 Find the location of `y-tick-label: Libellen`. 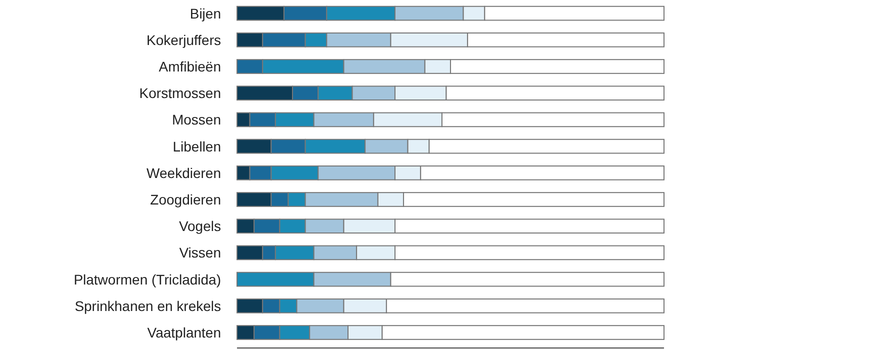

y-tick-label: Libellen is located at coordinates (196, 146).